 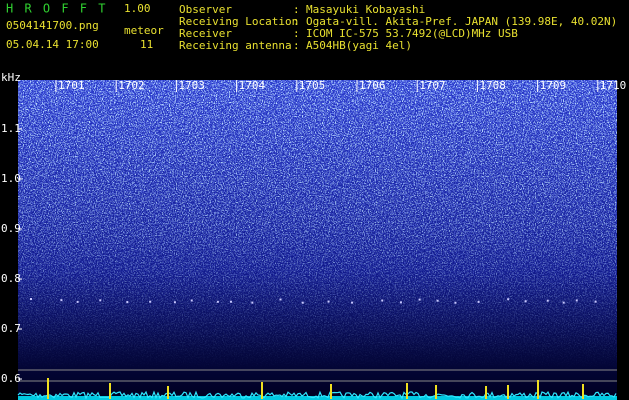 What do you see at coordinates (238, 21) in the screenshot?
I see `info-label: Receiving Location` at bounding box center [238, 21].